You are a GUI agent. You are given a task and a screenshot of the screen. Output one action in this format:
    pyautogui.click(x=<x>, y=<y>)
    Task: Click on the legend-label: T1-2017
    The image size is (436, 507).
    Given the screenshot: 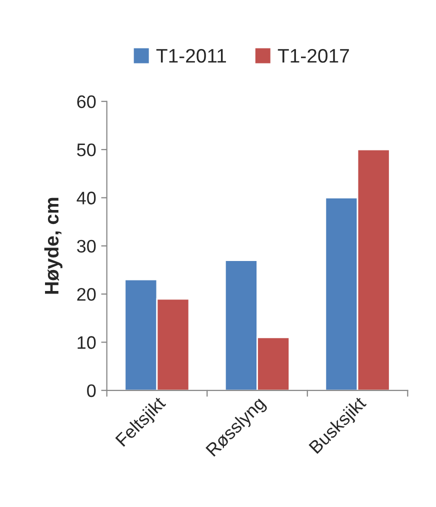 What is the action you would take?
    pyautogui.click(x=313, y=55)
    